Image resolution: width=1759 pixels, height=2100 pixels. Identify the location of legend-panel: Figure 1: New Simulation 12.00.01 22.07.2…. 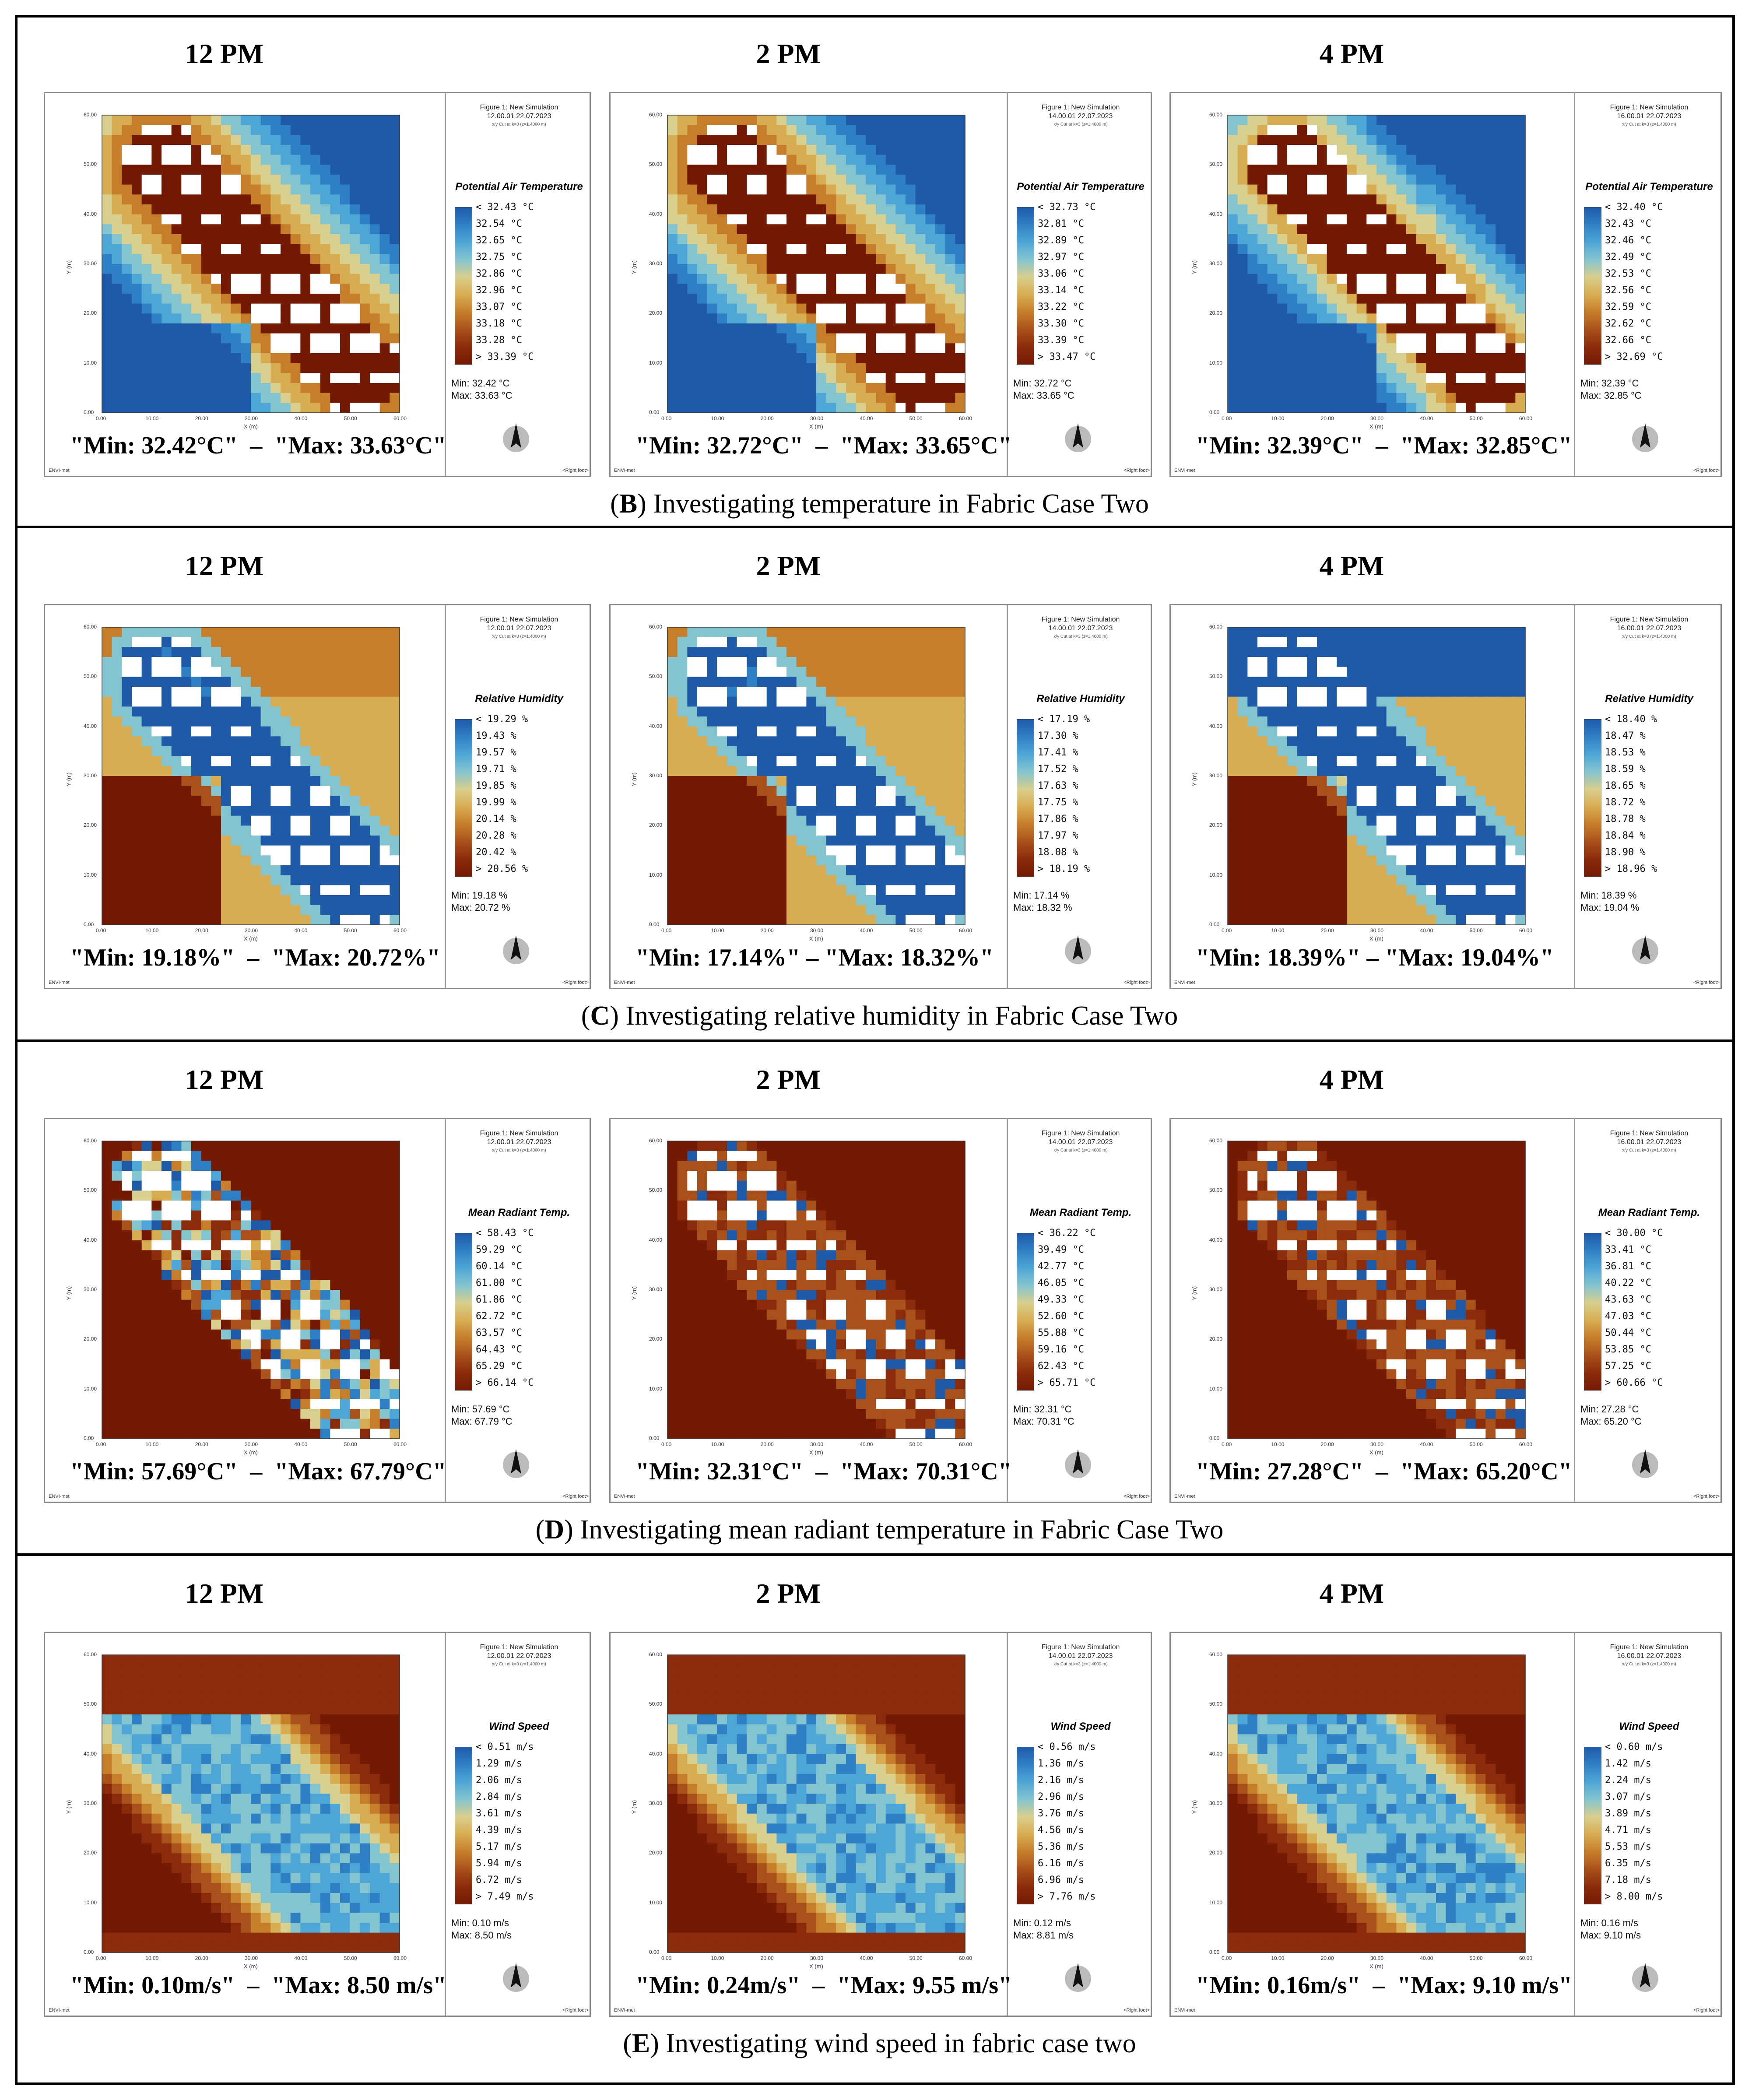
(518, 796).